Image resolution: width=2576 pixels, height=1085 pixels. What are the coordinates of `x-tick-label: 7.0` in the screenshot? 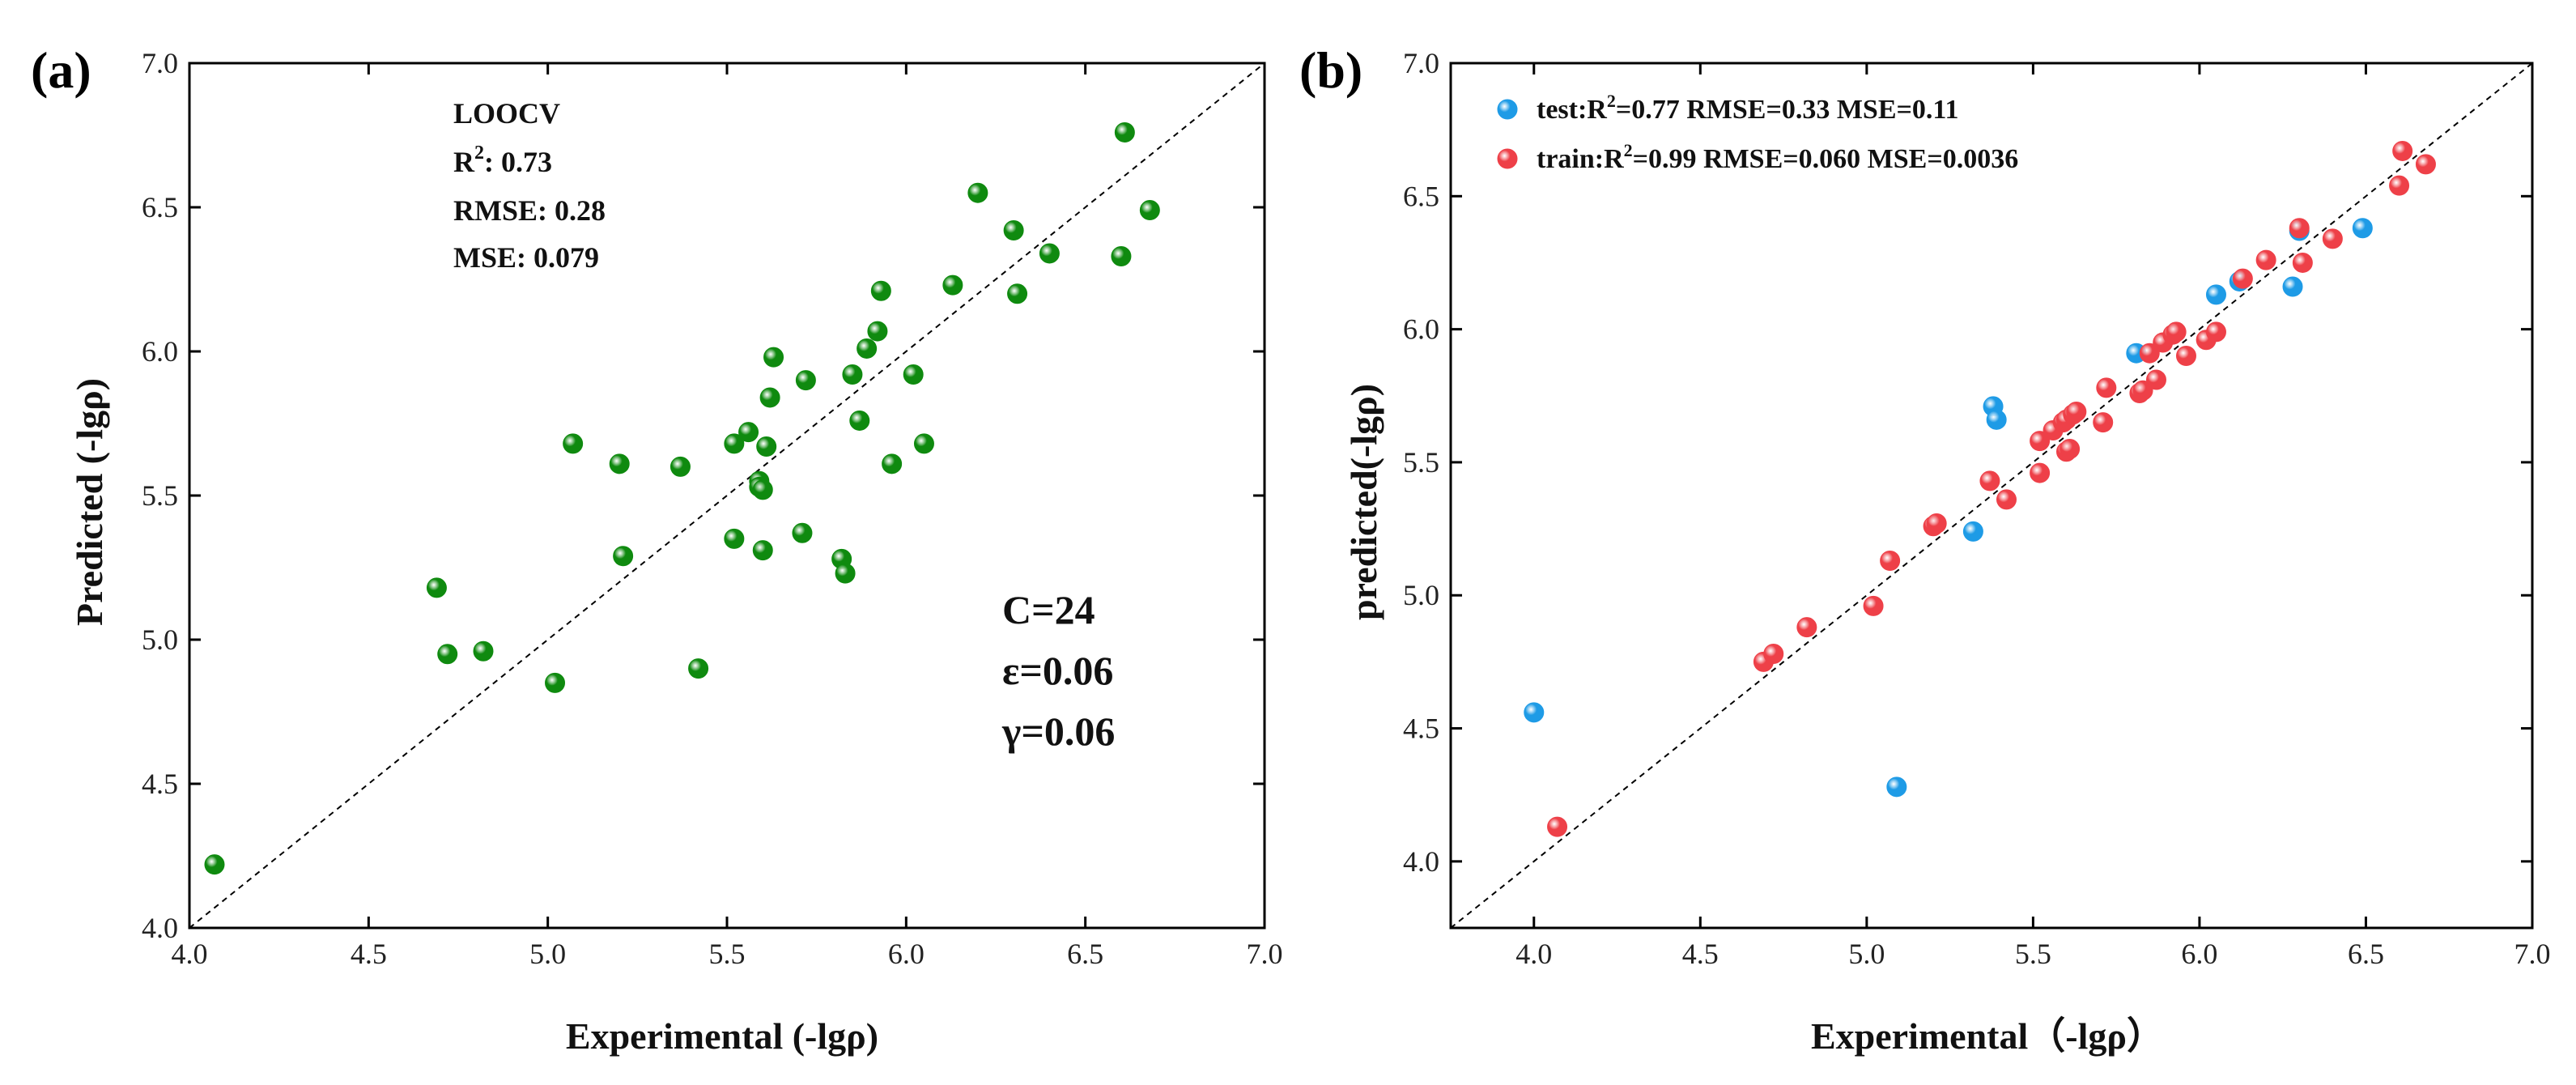 It's located at (2532, 954).